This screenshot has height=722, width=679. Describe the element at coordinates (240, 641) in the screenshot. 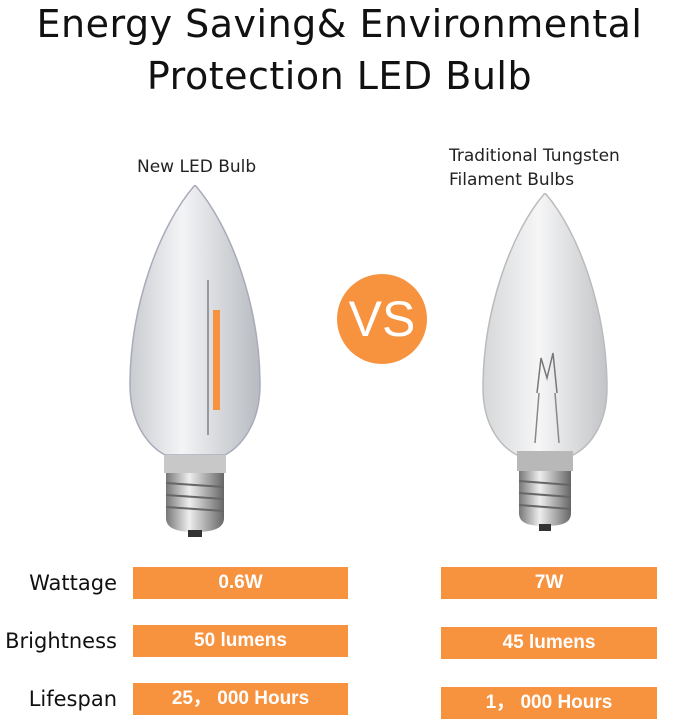

I see `led-brightness: 50 lumens` at that location.